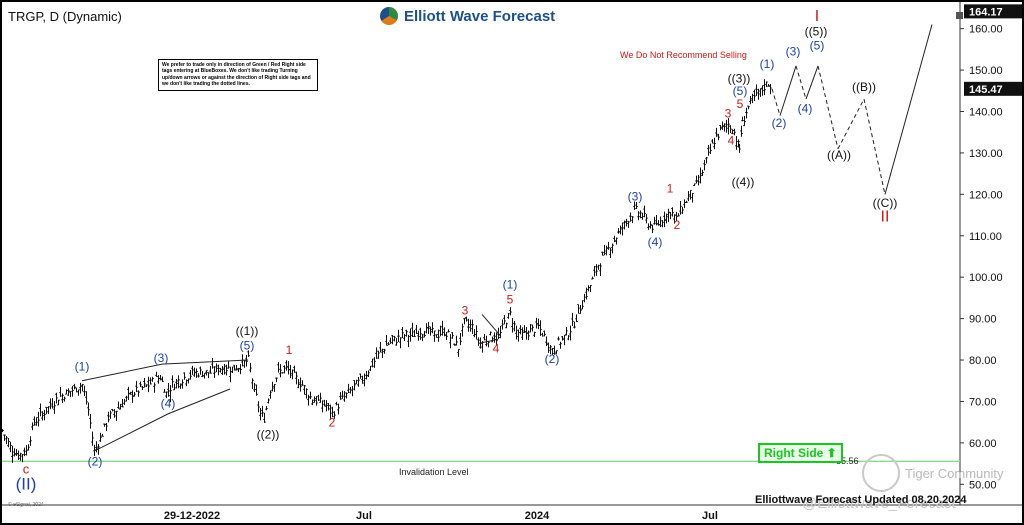  What do you see at coordinates (881, 473) in the screenshot?
I see `tiger-logo-icon` at bounding box center [881, 473].